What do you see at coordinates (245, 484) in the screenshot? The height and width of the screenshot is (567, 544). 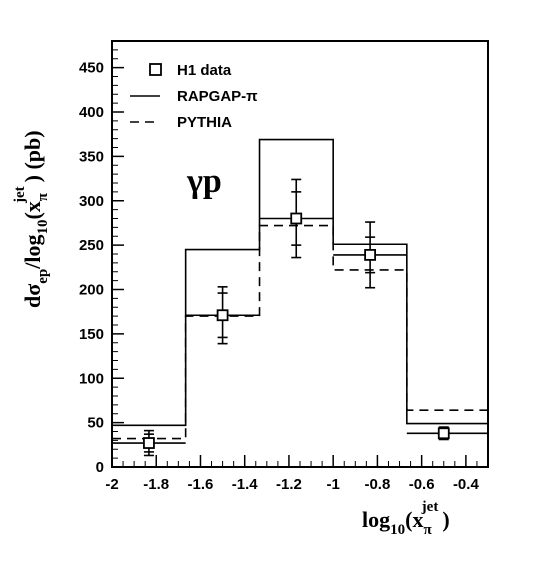 I see `x-tick-label: -1.4` at bounding box center [245, 484].